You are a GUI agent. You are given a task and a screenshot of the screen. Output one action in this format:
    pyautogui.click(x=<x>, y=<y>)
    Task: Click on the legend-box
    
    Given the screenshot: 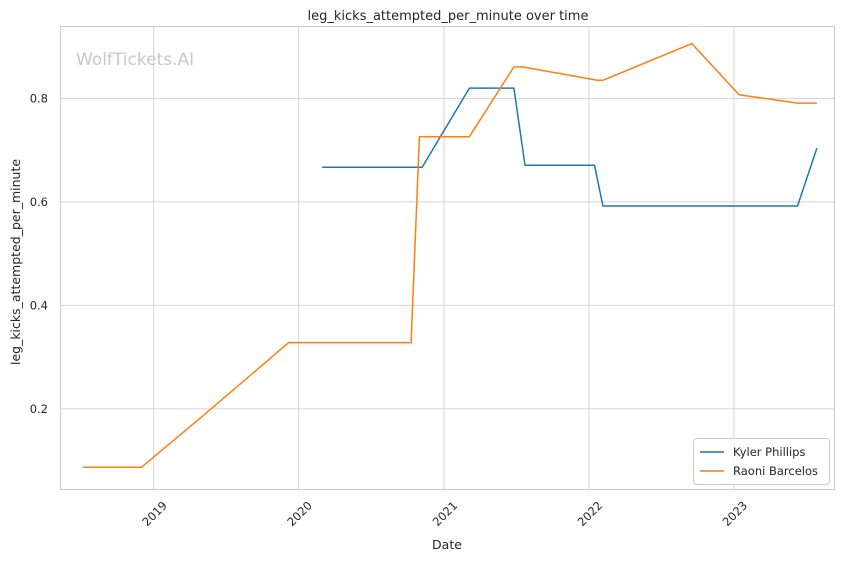 What is the action you would take?
    pyautogui.click(x=761, y=461)
    